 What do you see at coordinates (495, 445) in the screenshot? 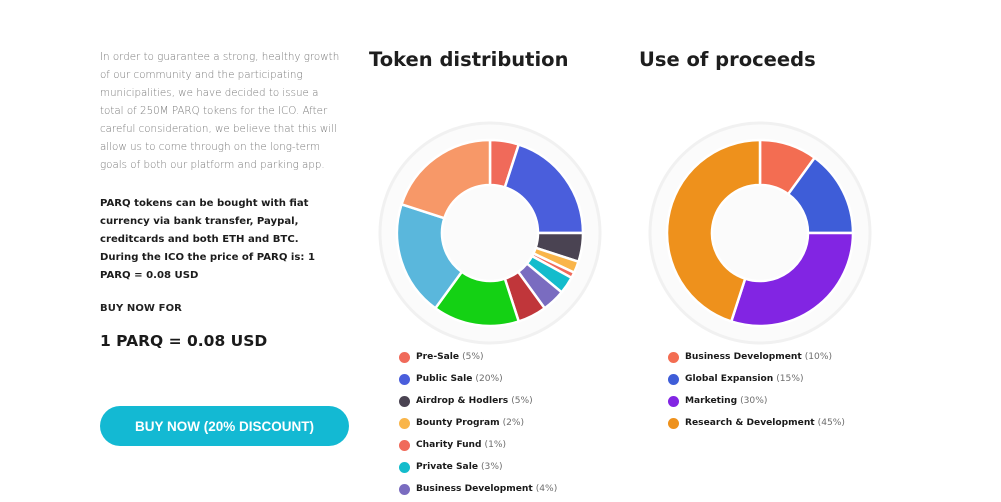
I see `token-distribution-legend-percent: (1%)` at bounding box center [495, 445].